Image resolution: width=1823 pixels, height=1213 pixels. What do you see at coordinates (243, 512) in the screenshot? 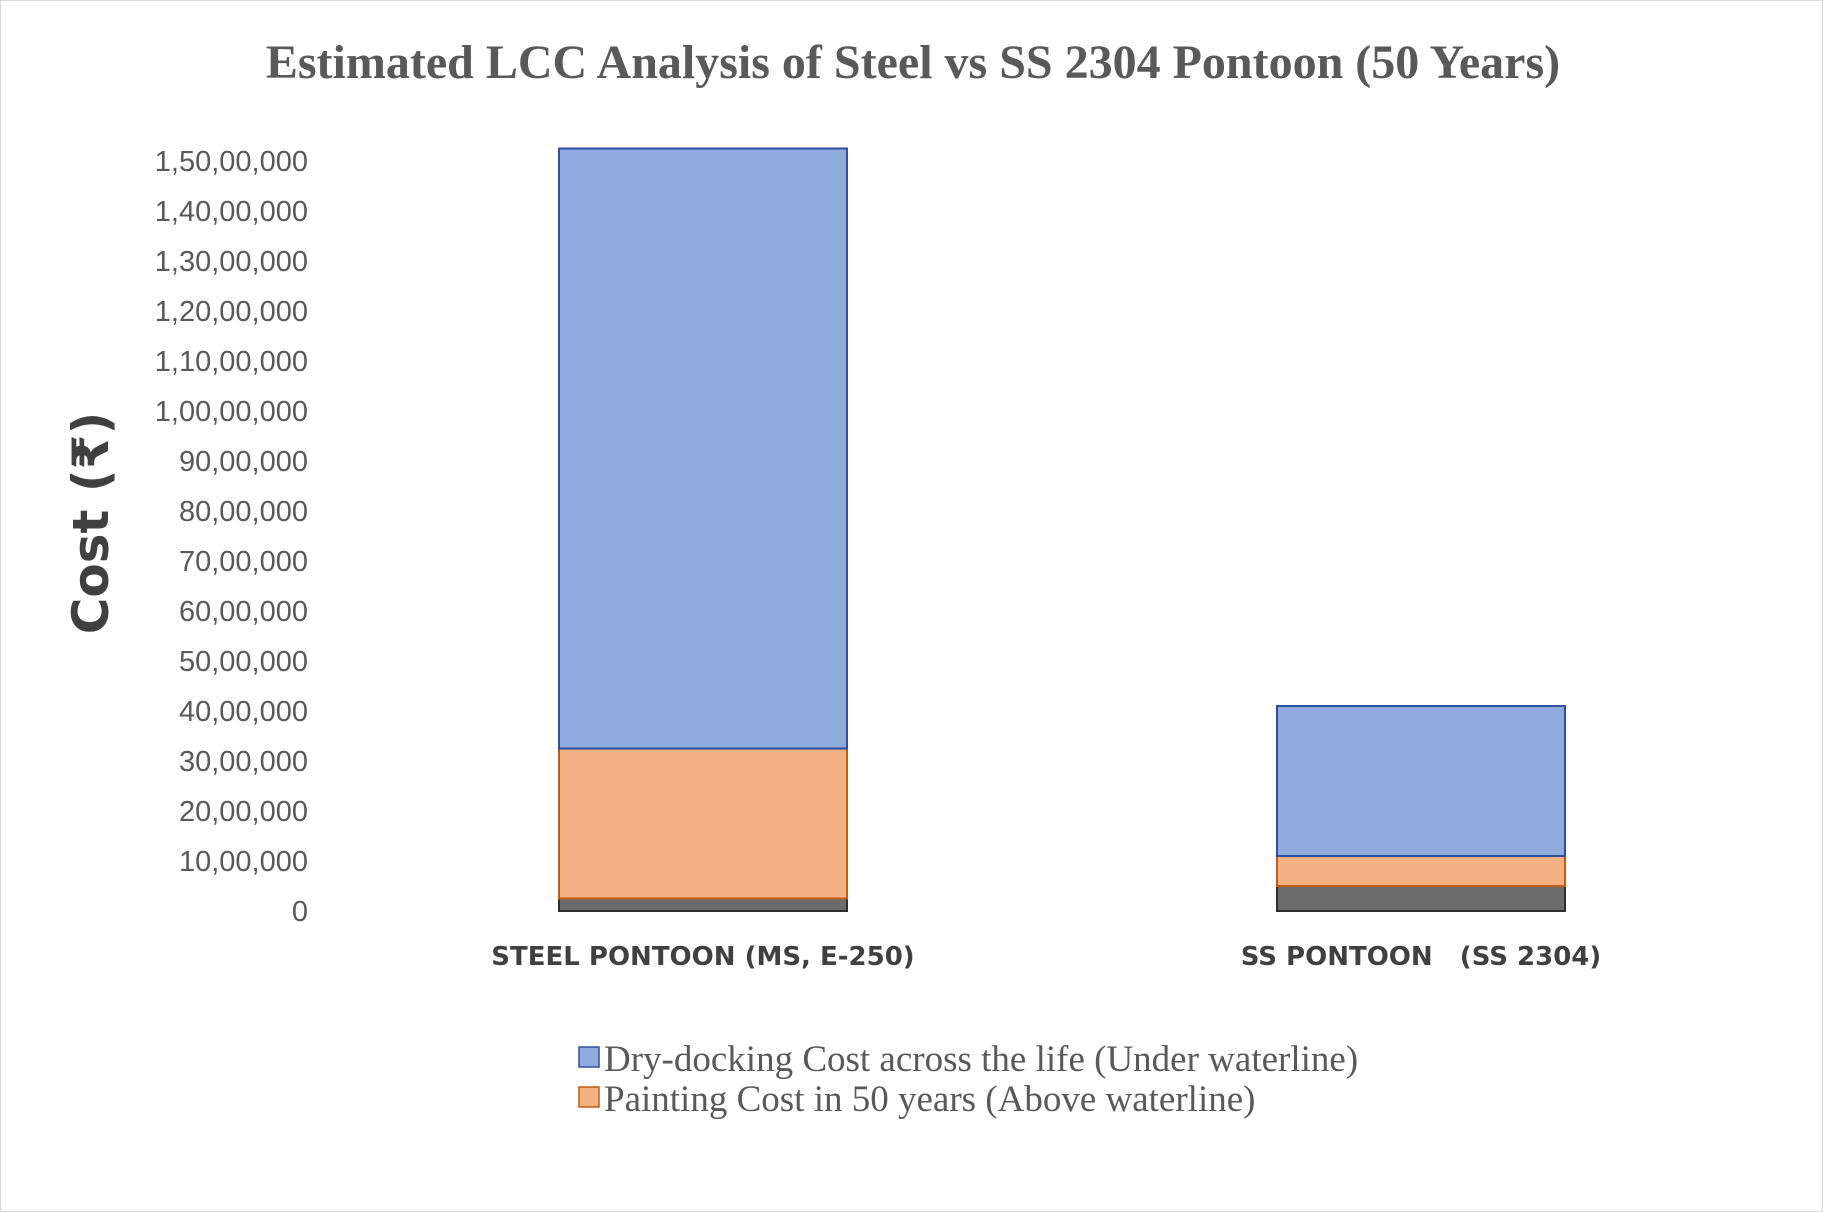
I see `y-tick-label: 80,00,000` at bounding box center [243, 512].